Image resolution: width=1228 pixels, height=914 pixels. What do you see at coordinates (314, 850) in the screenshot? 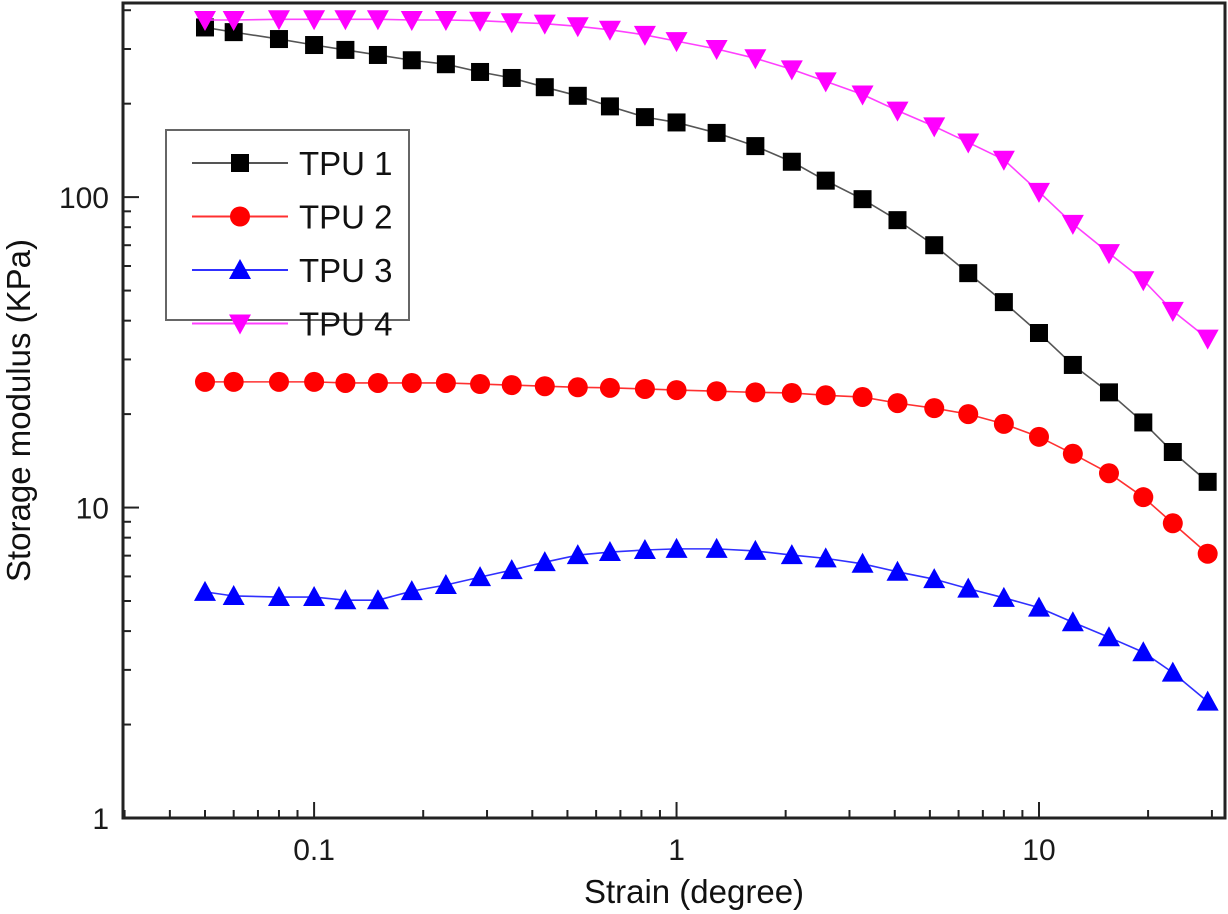
I see `x-tick-label: 0.1` at bounding box center [314, 850].